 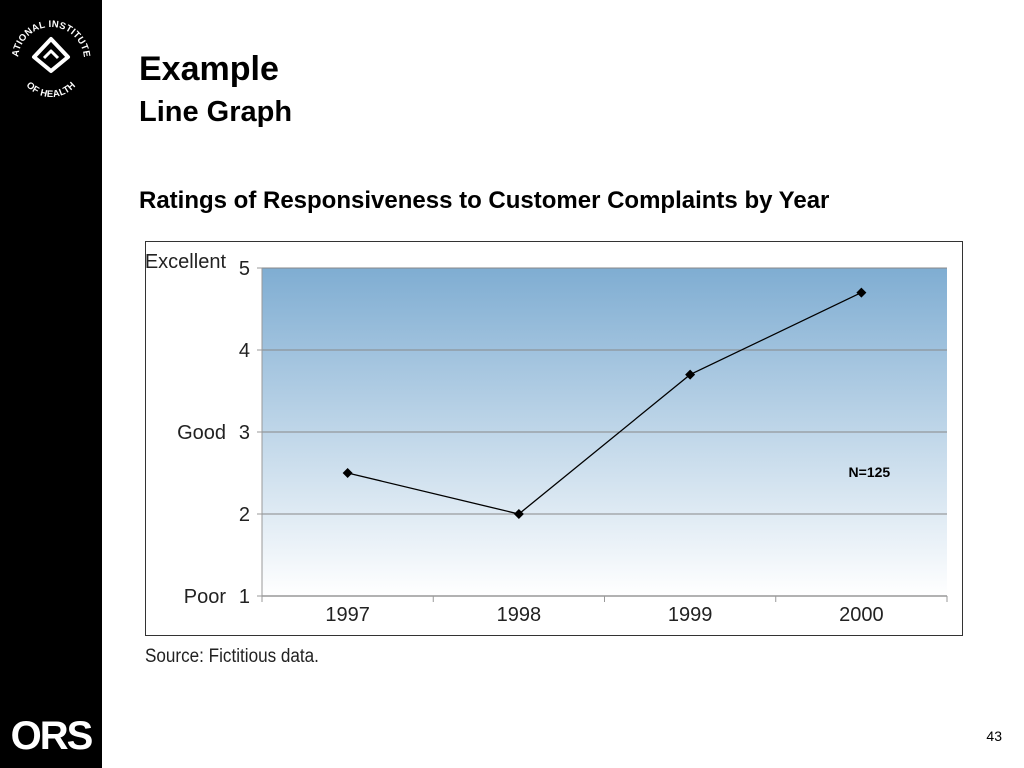 I want to click on x-tick-label: 1999, so click(x=690, y=615).